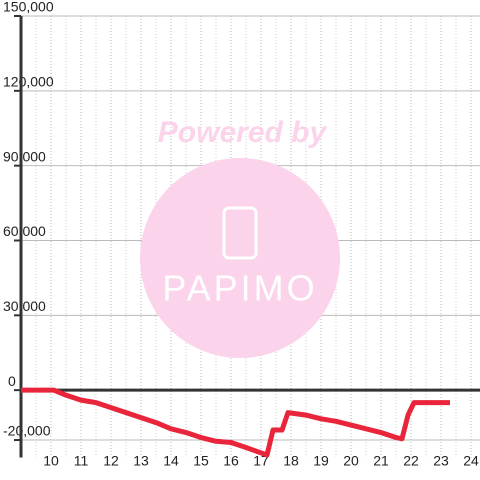 The width and height of the screenshot is (480, 480). Describe the element at coordinates (28, 82) in the screenshot. I see `y-tick-label: 120,000` at that location.